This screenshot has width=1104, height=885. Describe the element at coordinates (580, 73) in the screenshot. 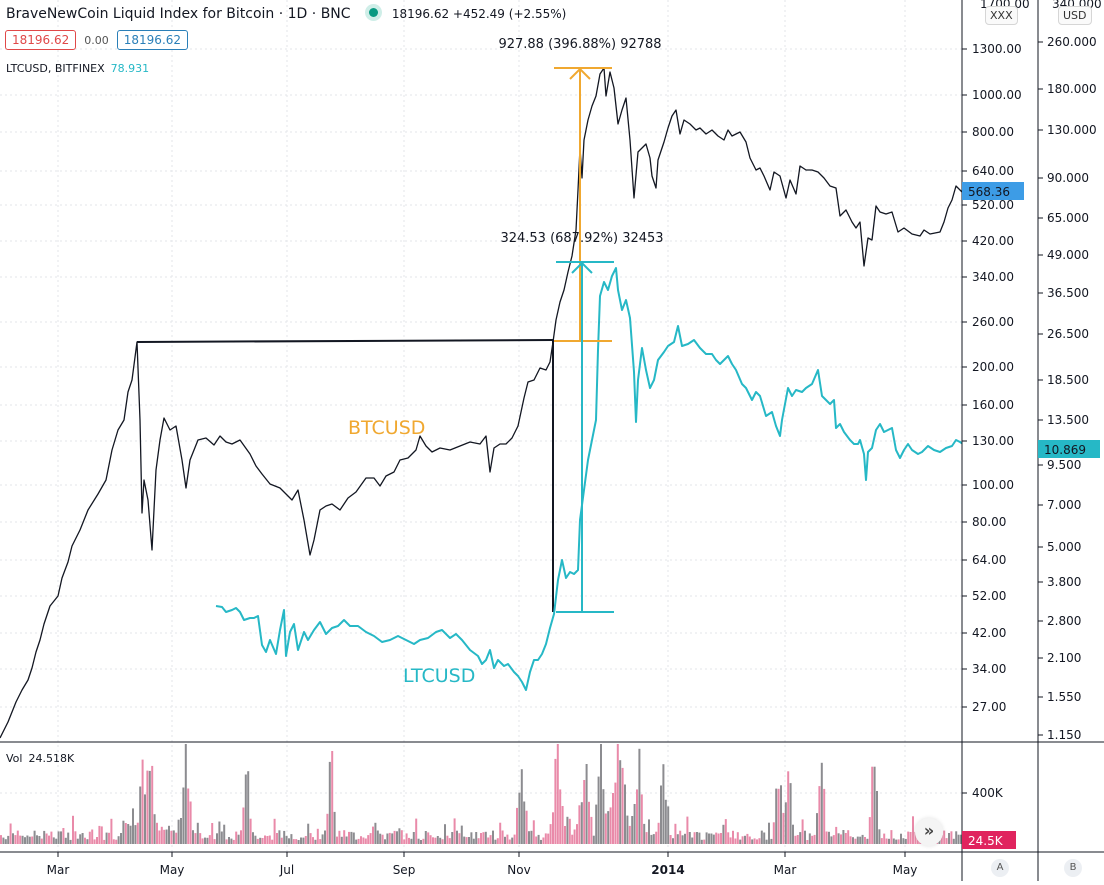

I see `arrow-up-icon` at that location.